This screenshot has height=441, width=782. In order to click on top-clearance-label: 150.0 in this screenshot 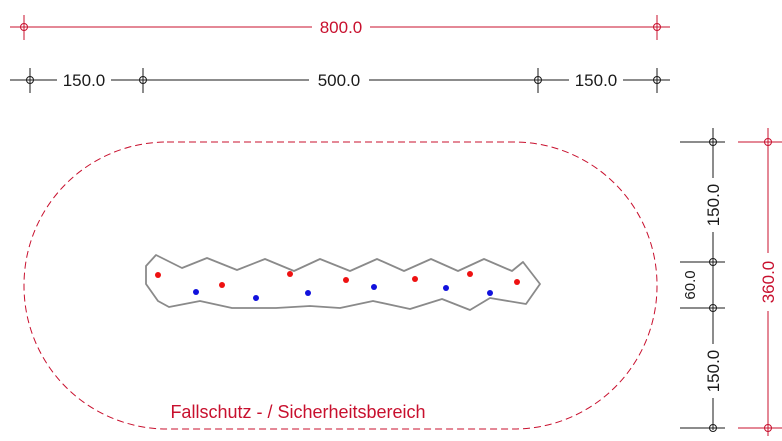, I will do `click(713, 205)`.